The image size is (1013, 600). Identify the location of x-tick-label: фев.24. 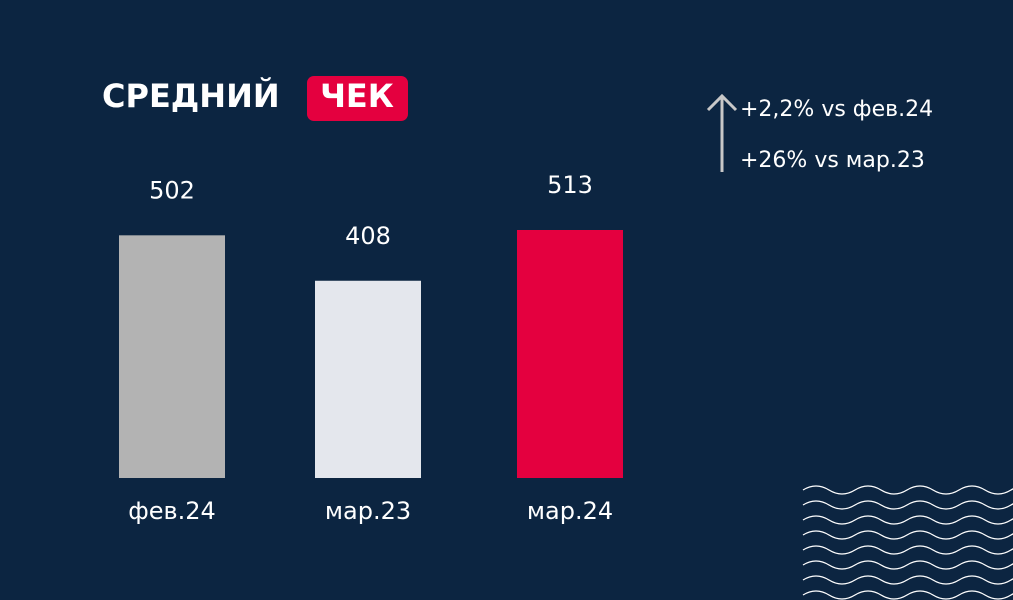
(172, 511).